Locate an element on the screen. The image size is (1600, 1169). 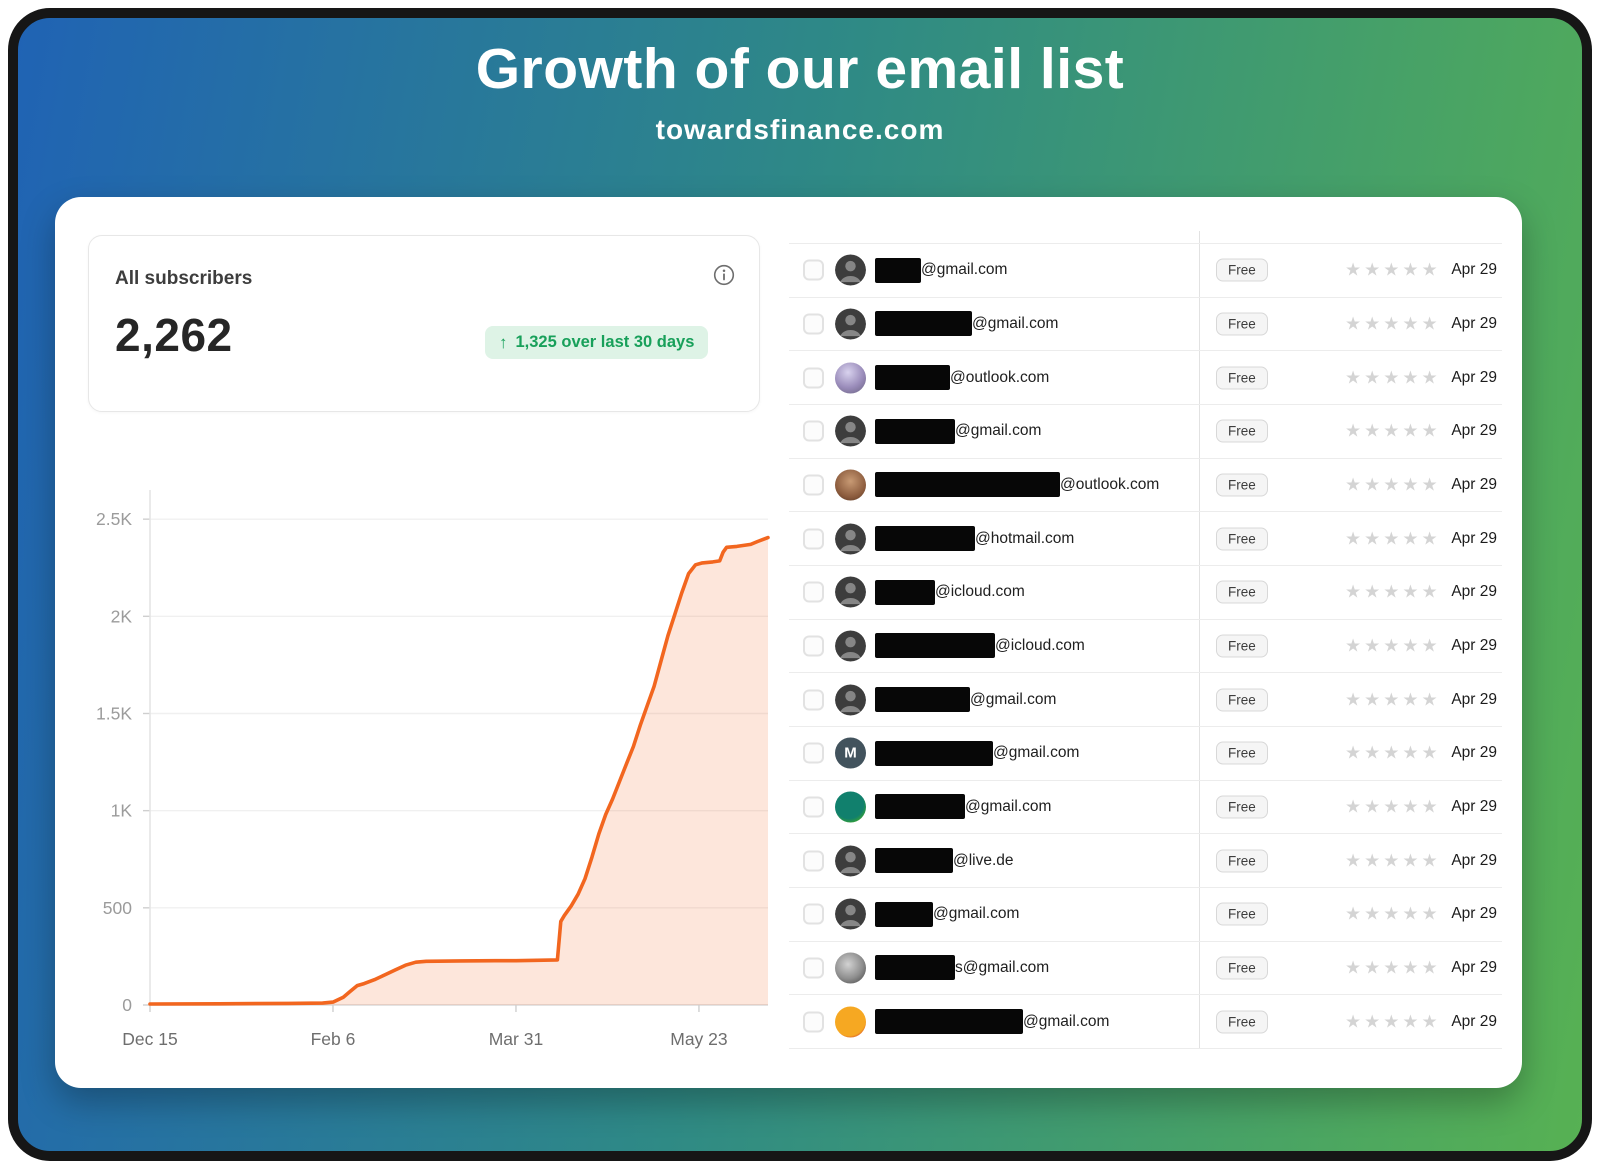
svg-text: 1.5K is located at coordinates (114, 713).